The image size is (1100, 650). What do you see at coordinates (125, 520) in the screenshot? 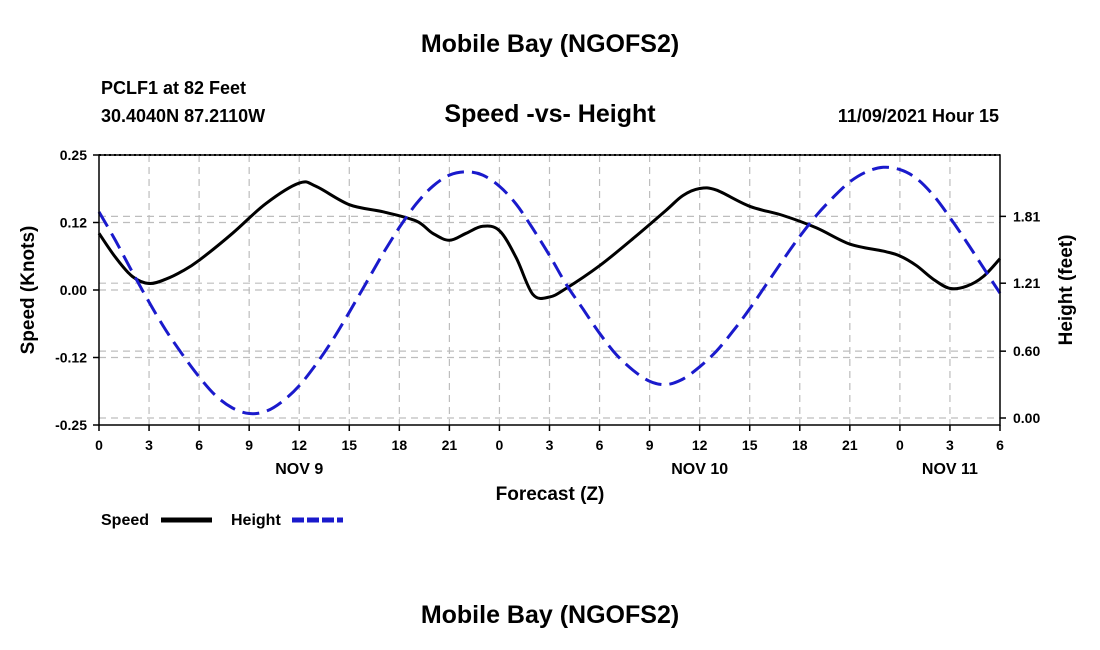
I see `legend-speed-label: Speed` at bounding box center [125, 520].